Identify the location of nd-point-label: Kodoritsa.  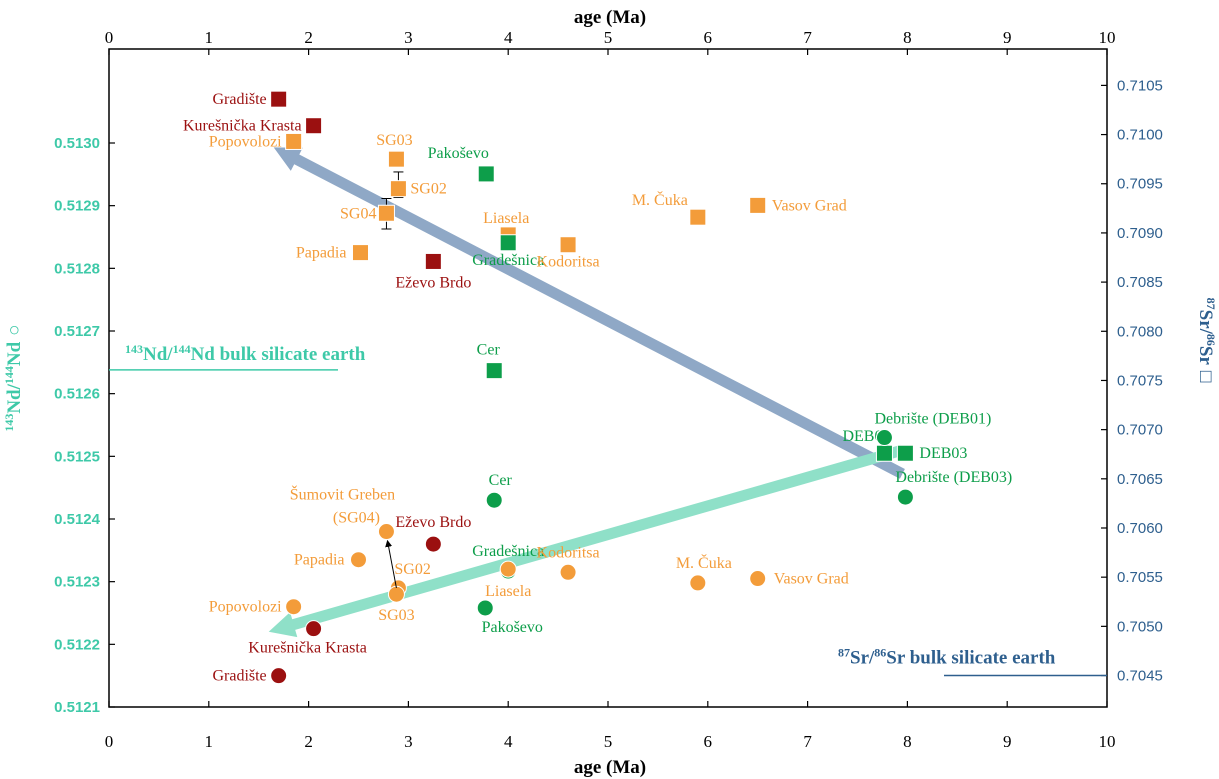
(568, 552).